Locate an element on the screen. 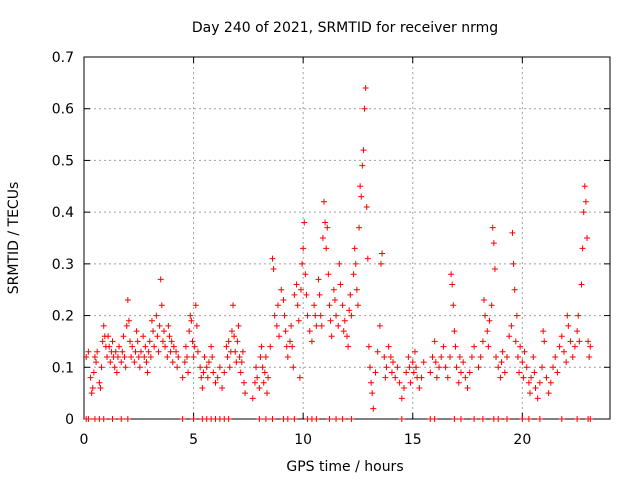  y-tick-label: 0.1 is located at coordinates (63, 368).